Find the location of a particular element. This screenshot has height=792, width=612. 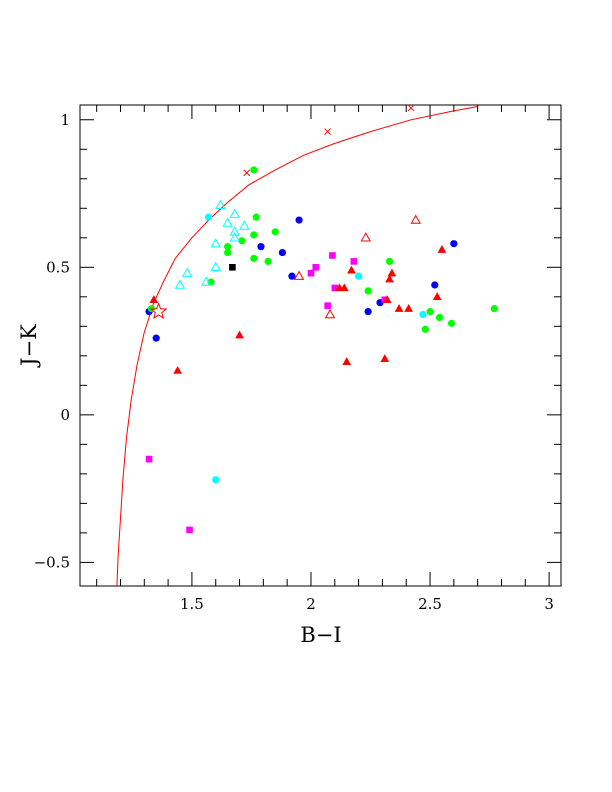

x-axis-title: B−I is located at coordinates (320, 635).